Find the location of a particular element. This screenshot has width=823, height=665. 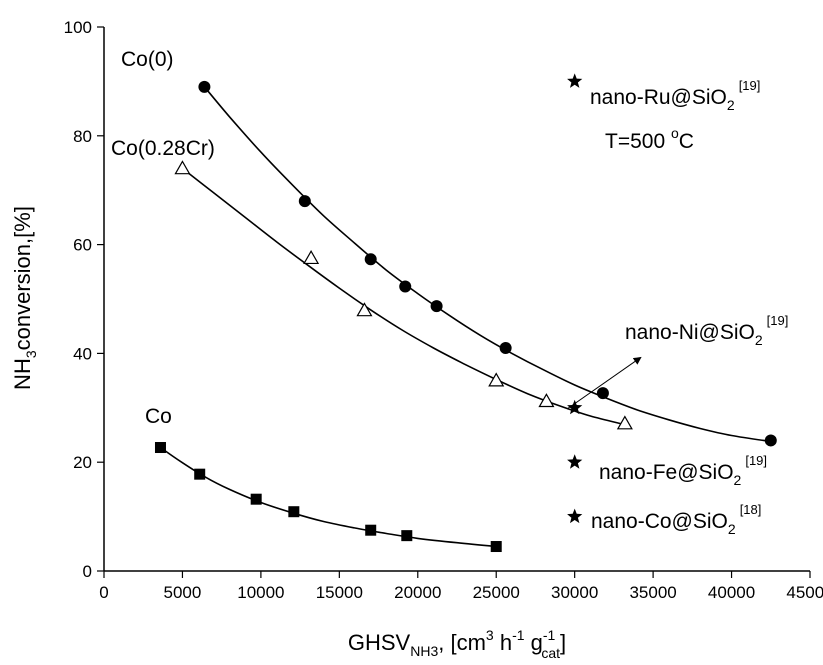

series-label-co: Co is located at coordinates (158, 416).